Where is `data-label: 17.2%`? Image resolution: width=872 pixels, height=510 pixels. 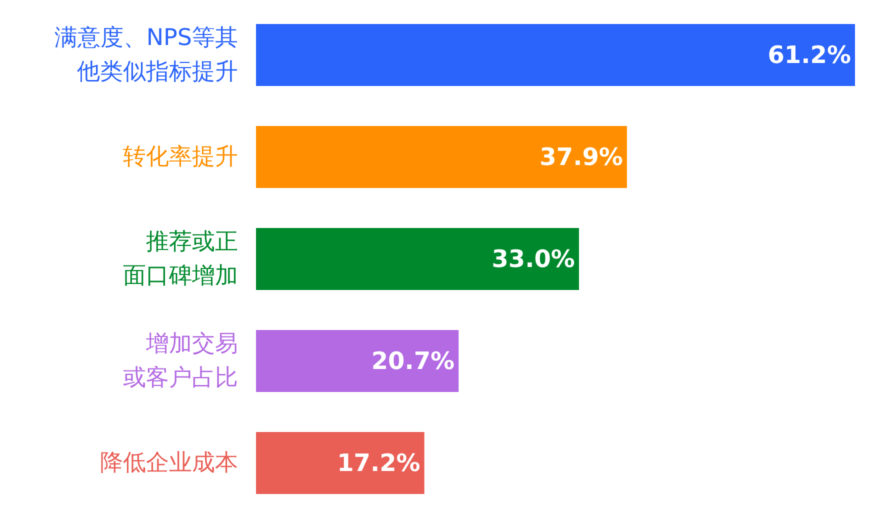 data-label: 17.2% is located at coordinates (378, 463).